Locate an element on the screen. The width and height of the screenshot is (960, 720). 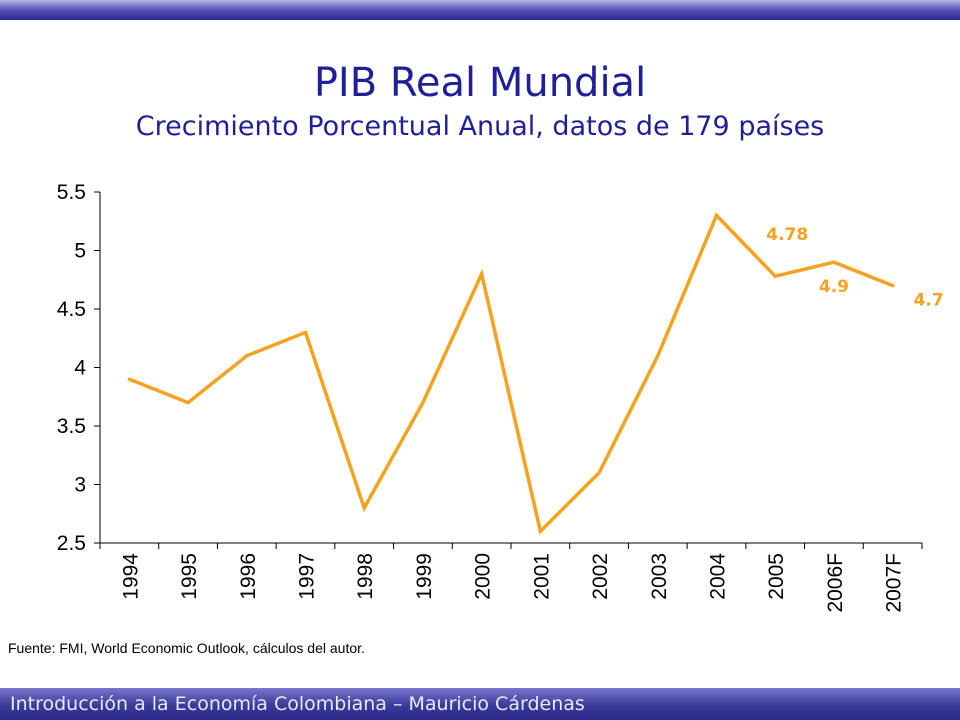
x-tick-label: 1994 is located at coordinates (130, 576).